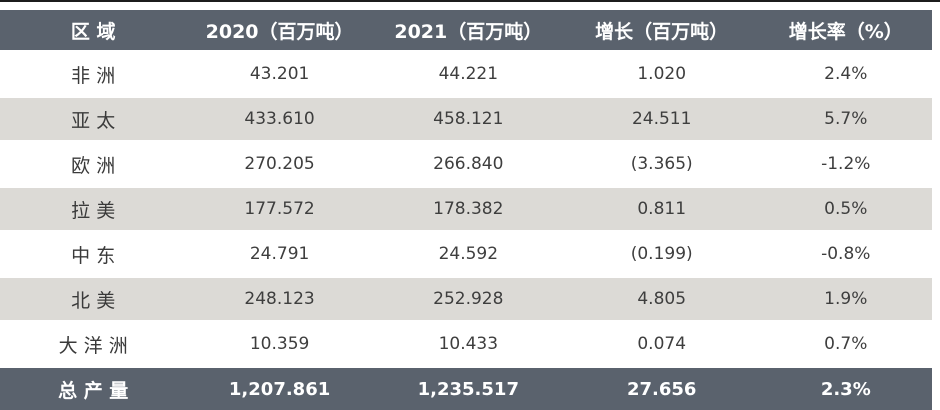 This screenshot has height=410, width=940. I want to click on value-cell-2020: 248.123, so click(279, 298).